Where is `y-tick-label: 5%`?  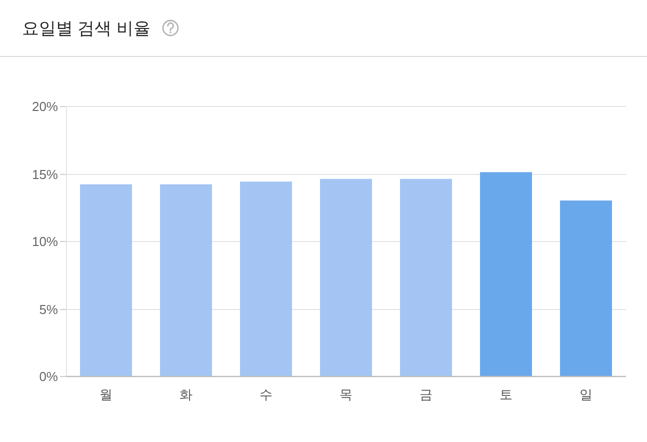 y-tick-label: 5% is located at coordinates (48, 309).